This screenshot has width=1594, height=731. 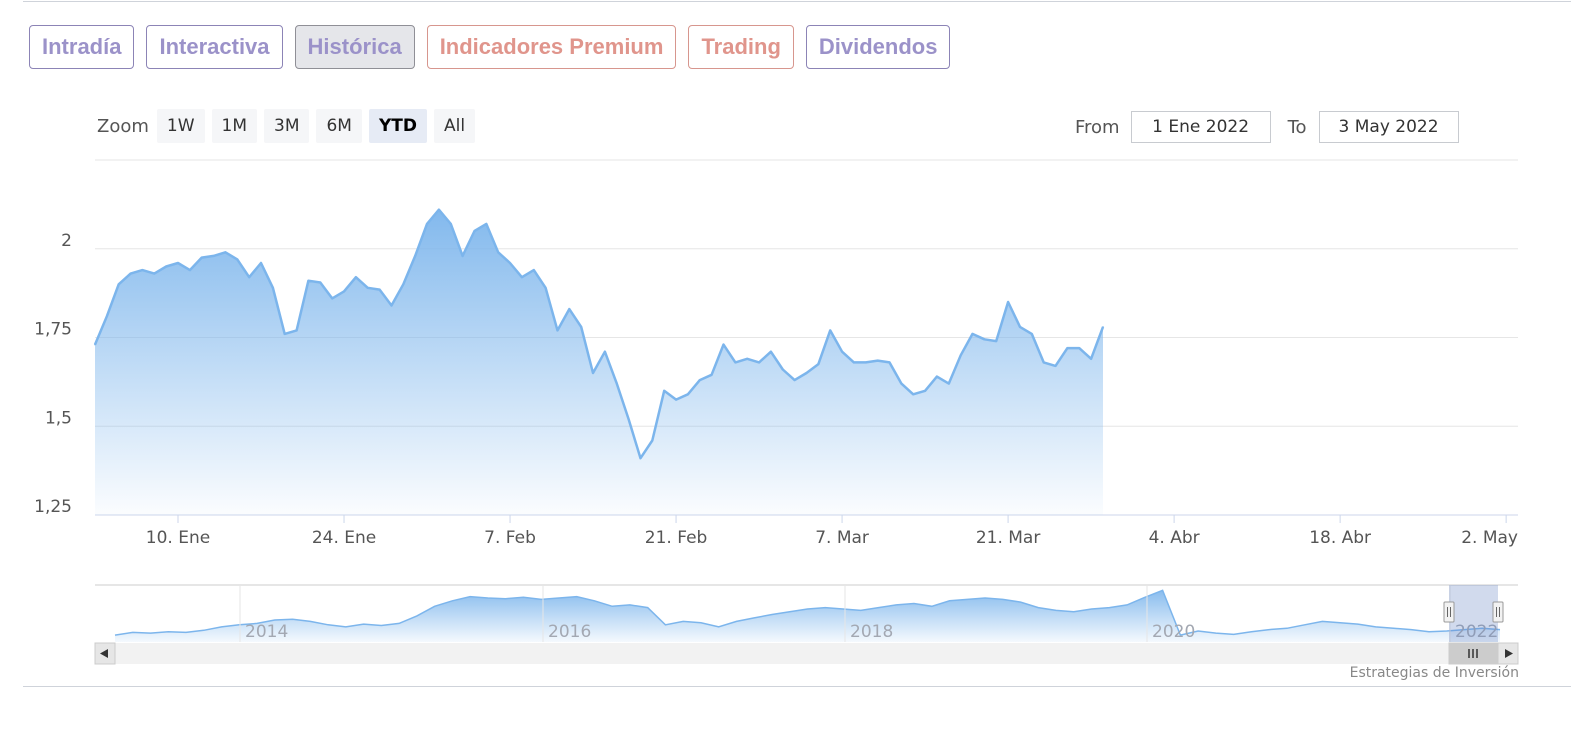 I want to click on x-tick-label: 7. Feb, so click(x=510, y=538).